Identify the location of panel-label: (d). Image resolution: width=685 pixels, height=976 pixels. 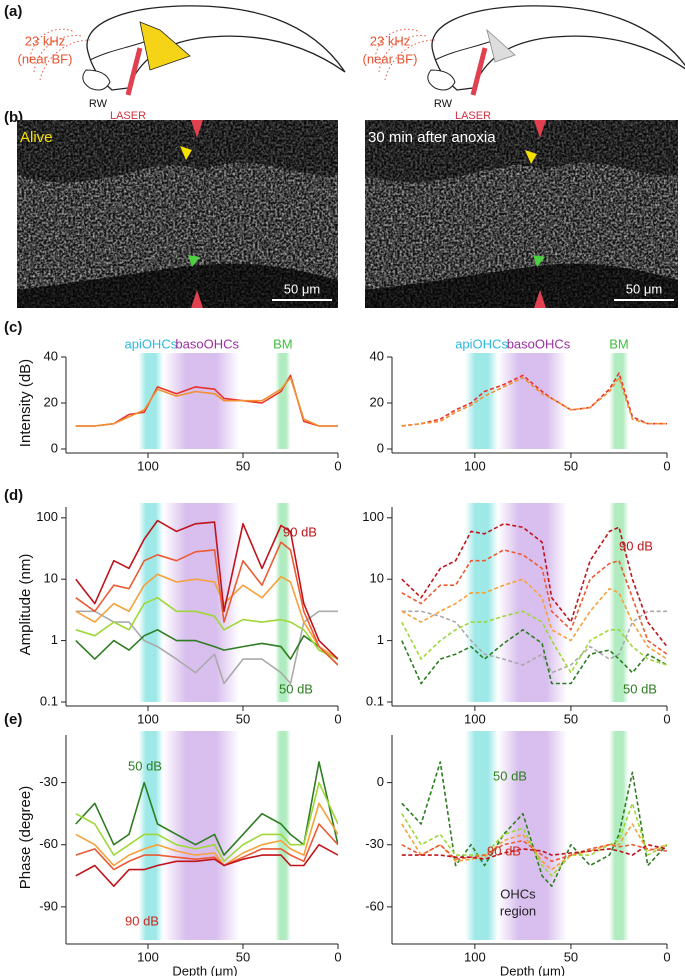
(13, 495).